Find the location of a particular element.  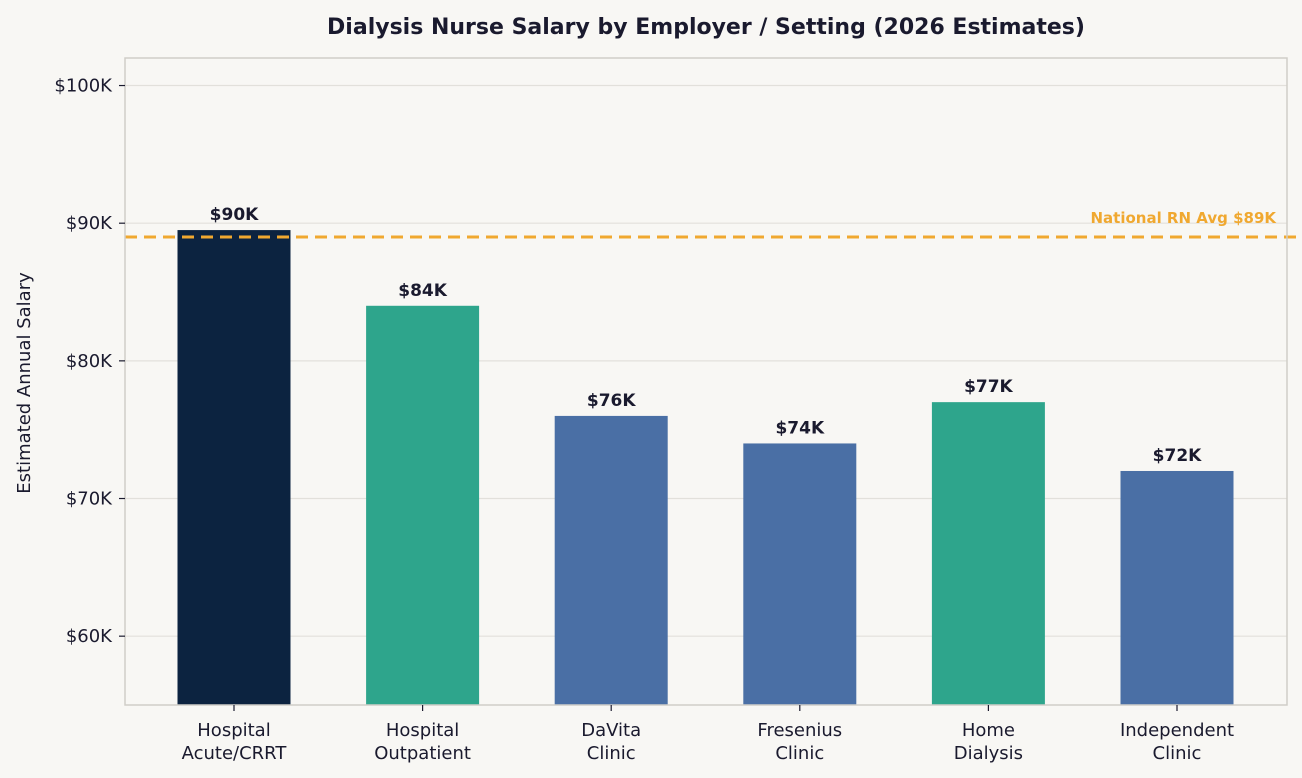

x-tick-label: Hospital Acute/CRRT is located at coordinates (235, 742).